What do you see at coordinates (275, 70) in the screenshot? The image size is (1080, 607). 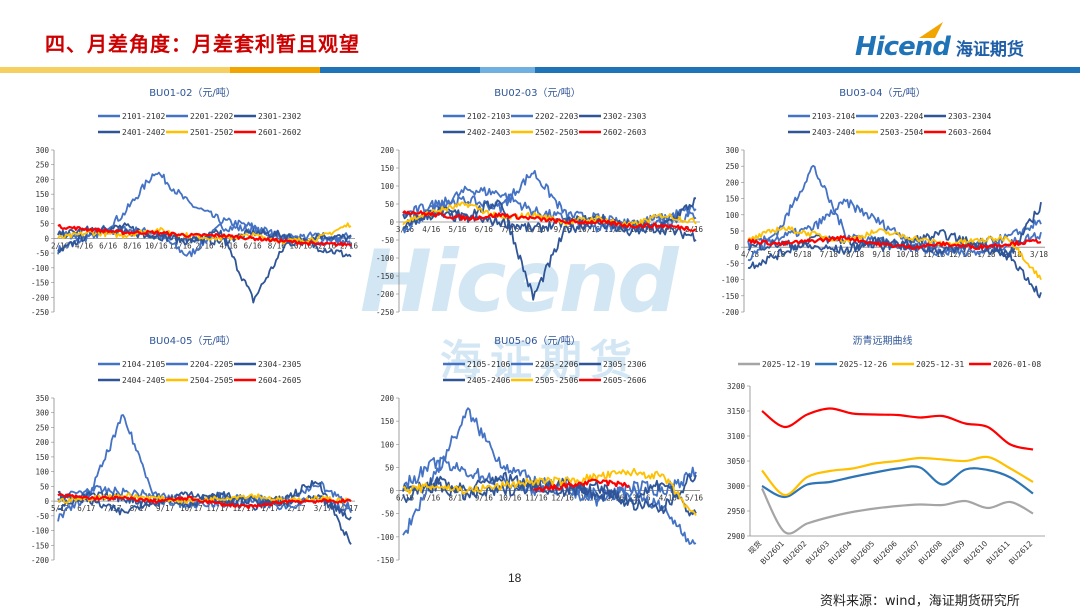 I see `header-stripe-orange` at bounding box center [275, 70].